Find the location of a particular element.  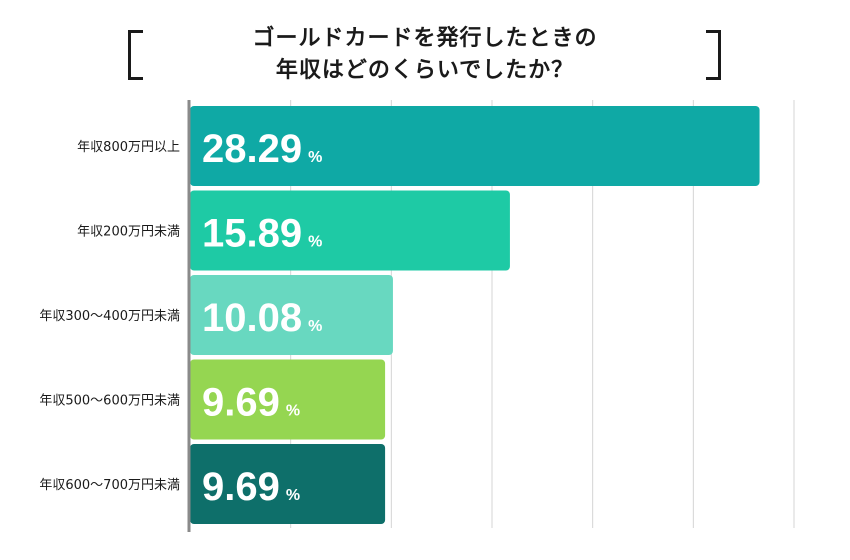

data-label: 28.29% is located at coordinates (262, 149).